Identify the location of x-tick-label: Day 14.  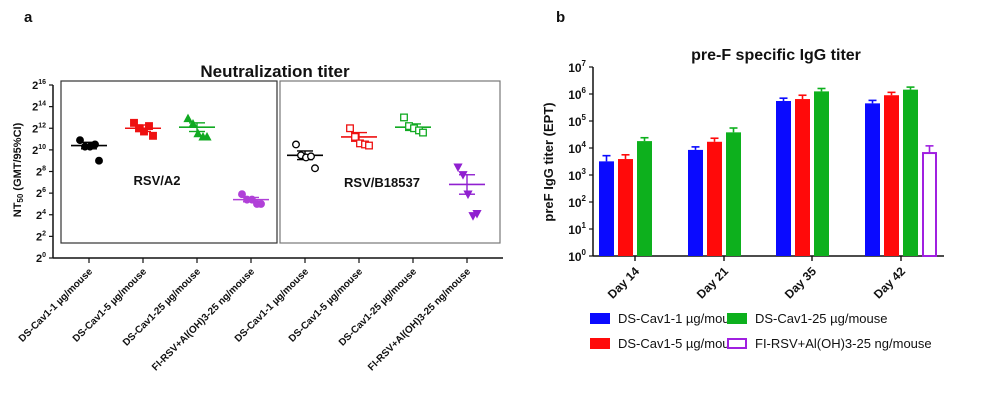
(623, 282).